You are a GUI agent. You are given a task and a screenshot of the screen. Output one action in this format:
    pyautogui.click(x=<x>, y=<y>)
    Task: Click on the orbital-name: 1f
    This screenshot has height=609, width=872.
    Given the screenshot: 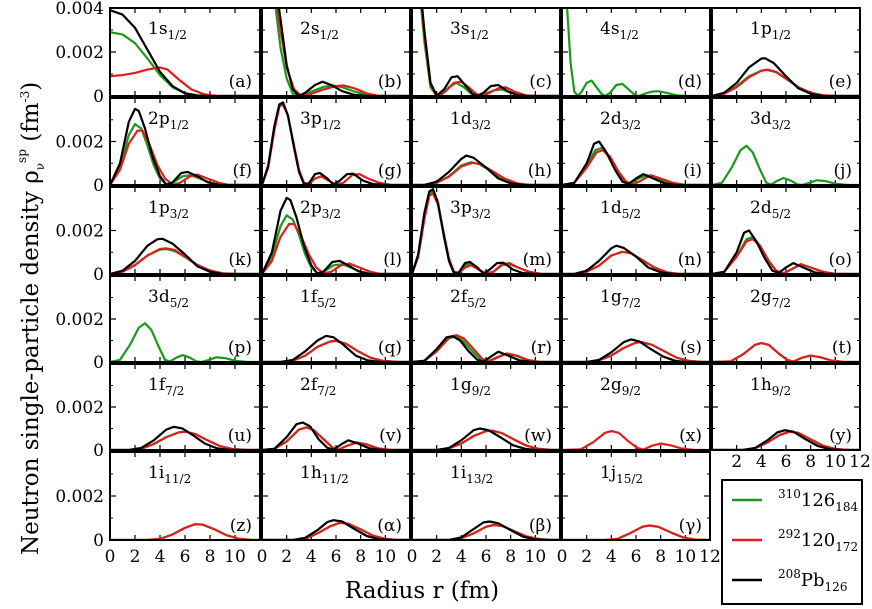 What is the action you would take?
    pyautogui.click(x=309, y=297)
    